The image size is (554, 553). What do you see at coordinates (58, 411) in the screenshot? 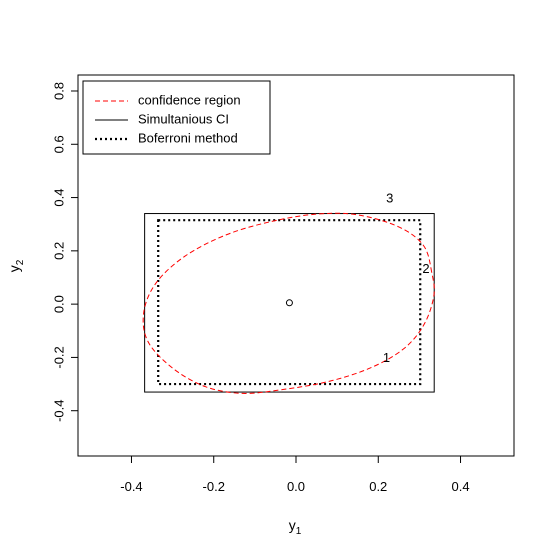
I see `y-tick-label: -0.4` at bounding box center [58, 411].